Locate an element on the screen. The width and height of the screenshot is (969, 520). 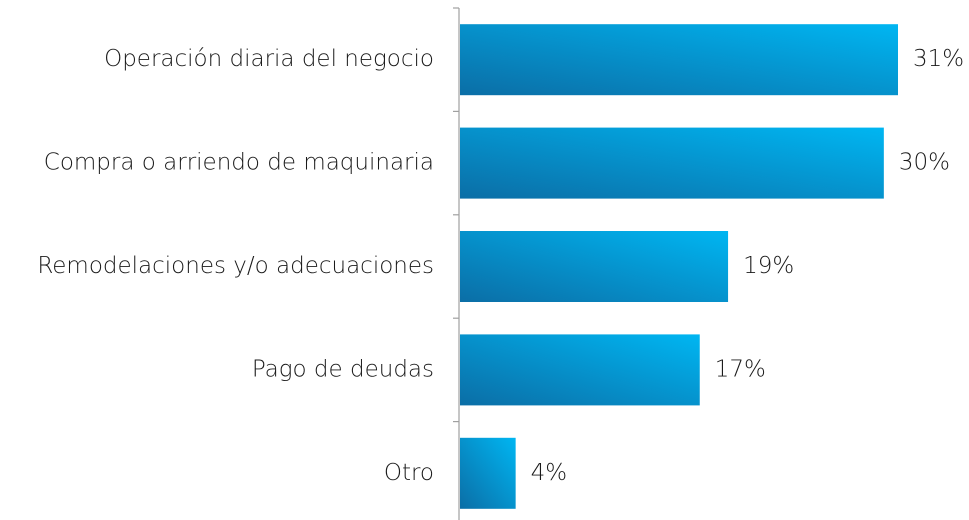
category-label: Compra o arriendo de maquinaria is located at coordinates (239, 163).